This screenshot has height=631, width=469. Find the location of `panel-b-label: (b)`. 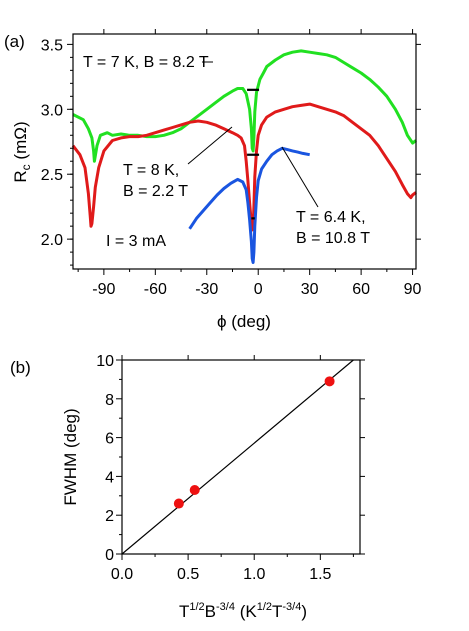

panel-b-label: (b) is located at coordinates (20, 367).